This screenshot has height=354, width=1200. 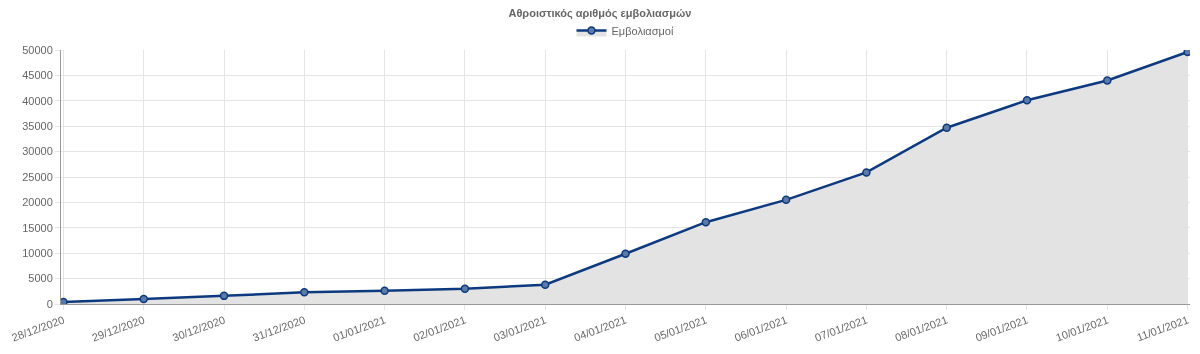 I want to click on y-tick-label: 0, so click(x=49, y=303).